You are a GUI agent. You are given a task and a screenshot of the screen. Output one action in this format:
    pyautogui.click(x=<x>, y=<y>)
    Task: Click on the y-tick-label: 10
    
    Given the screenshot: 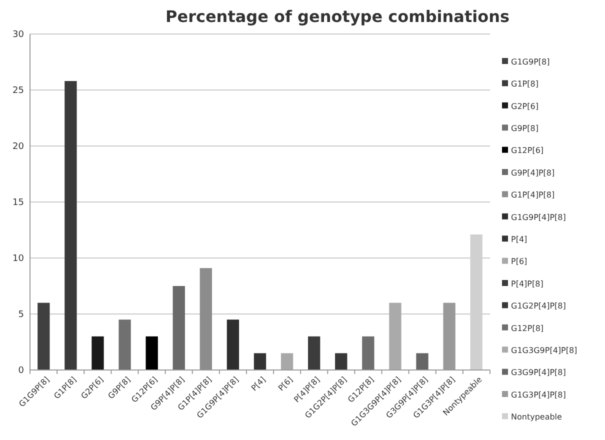 What is the action you would take?
    pyautogui.click(x=18, y=259)
    